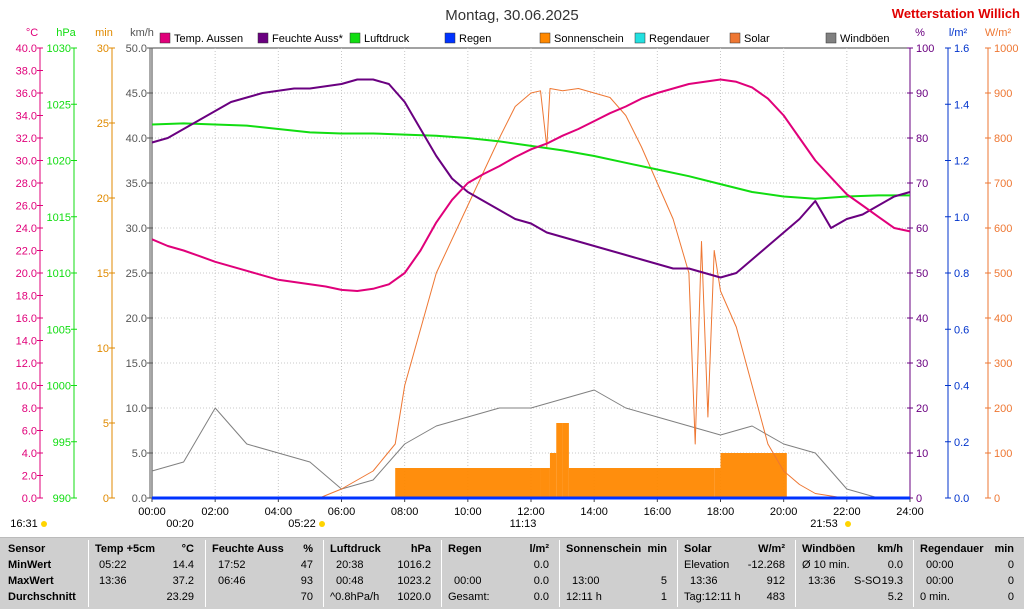 Image resolution: width=1024 pixels, height=609 pixels. What do you see at coordinates (125, 549) in the screenshot?
I see `temp-header: Temp +5cm` at bounding box center [125, 549].